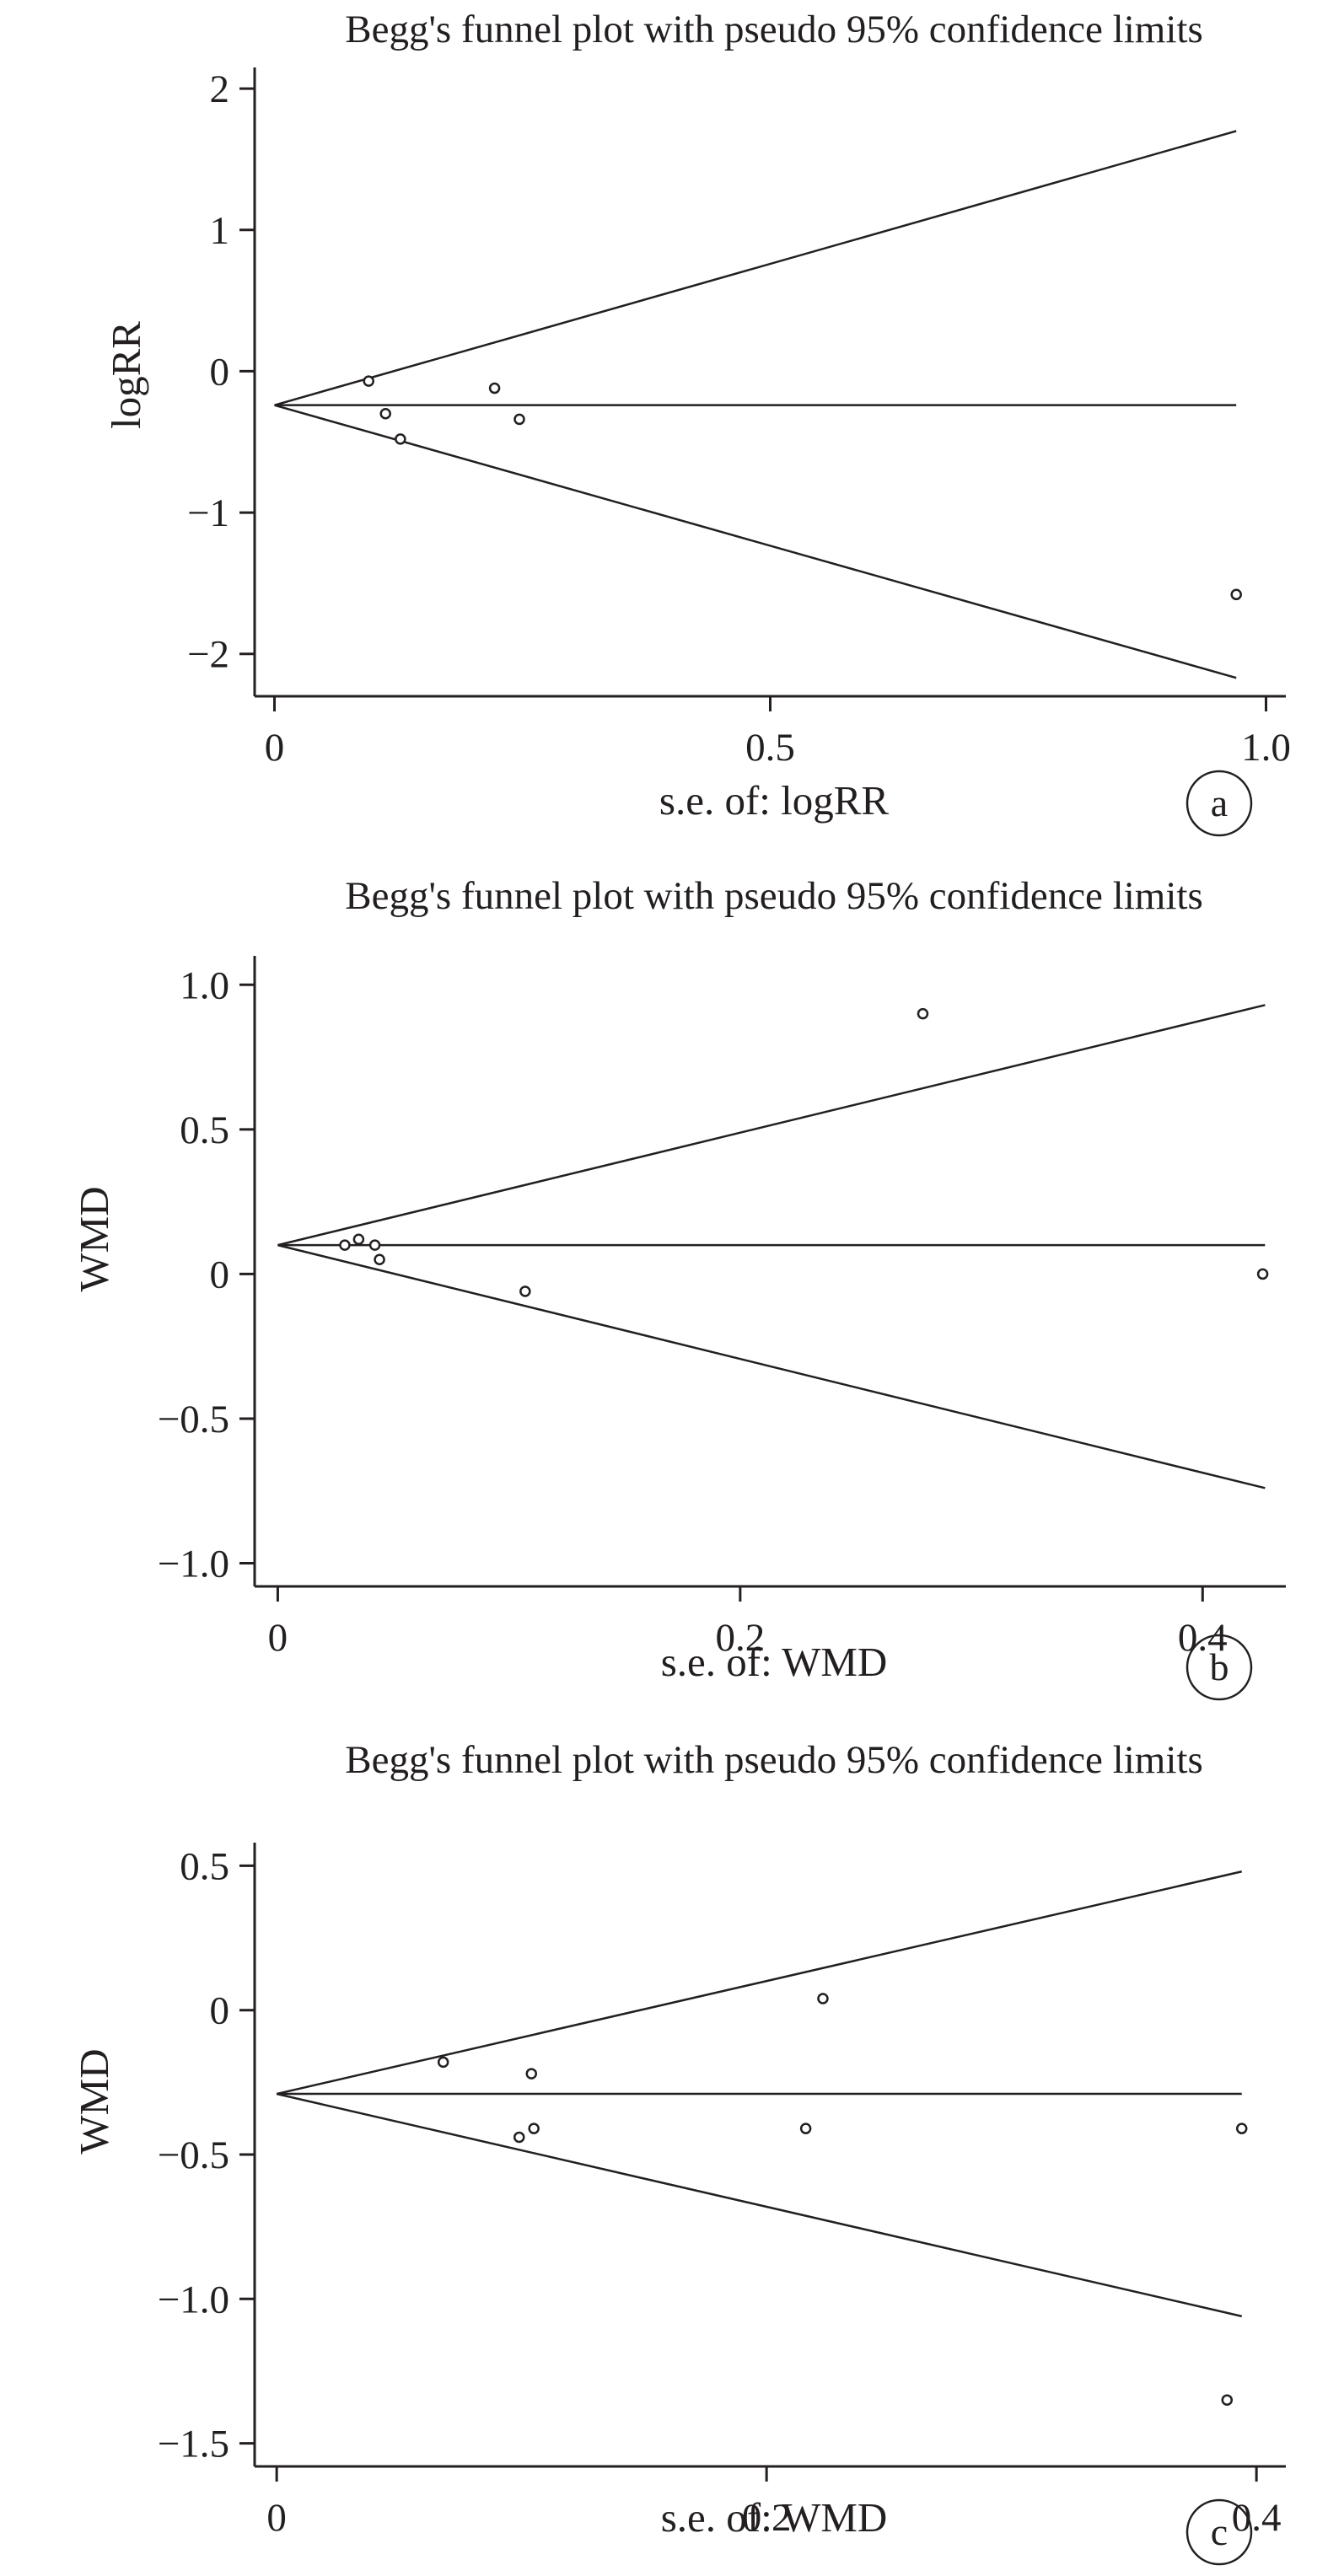  What do you see at coordinates (204, 1866) in the screenshot?
I see `panel-c-y-tick-label: 0.5` at bounding box center [204, 1866].